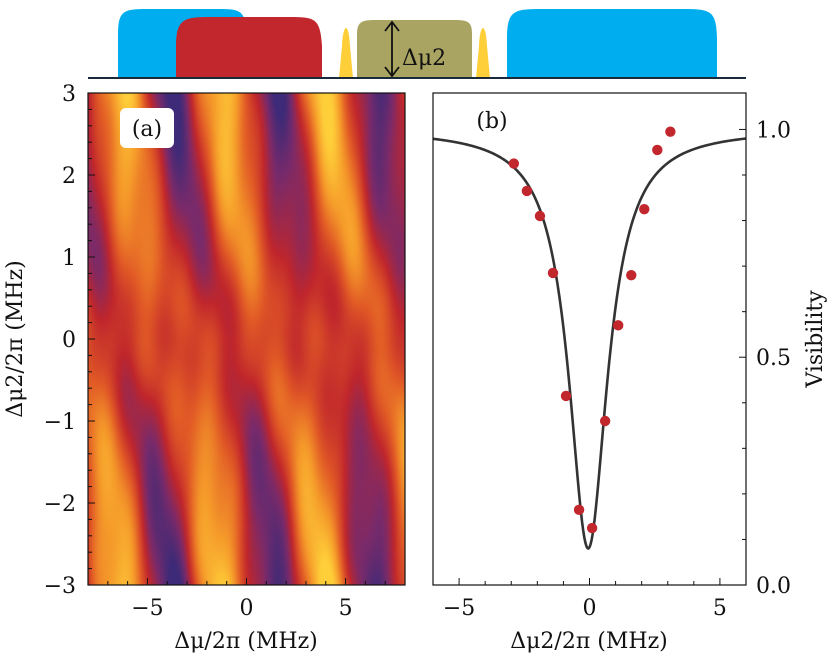  I want to click on panel-a-ytick-label: 1, so click(69, 258).